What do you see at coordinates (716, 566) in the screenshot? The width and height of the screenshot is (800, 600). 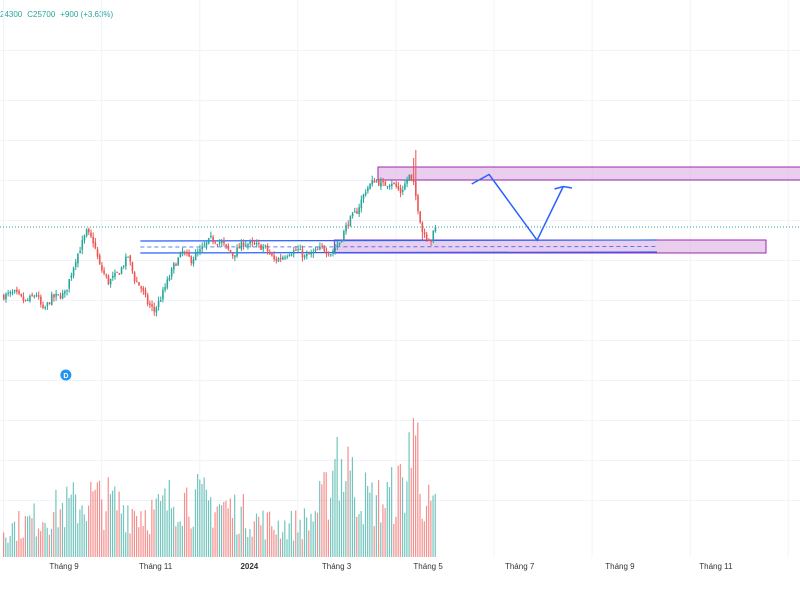 I see `x-axis-tick-label: Tháng 11` at bounding box center [716, 566].